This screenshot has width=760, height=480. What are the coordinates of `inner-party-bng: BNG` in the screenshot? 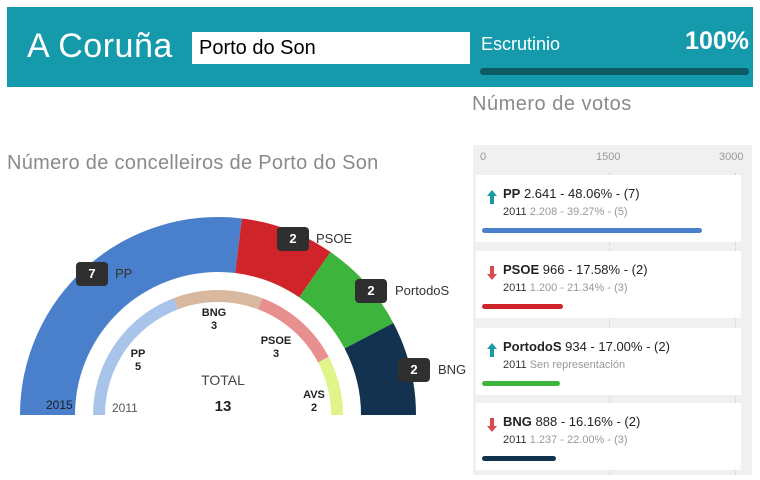 It's located at (214, 313).